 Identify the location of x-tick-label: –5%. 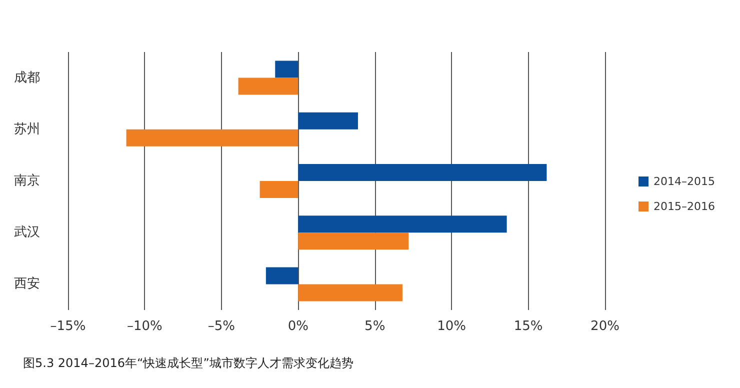
(221, 326).